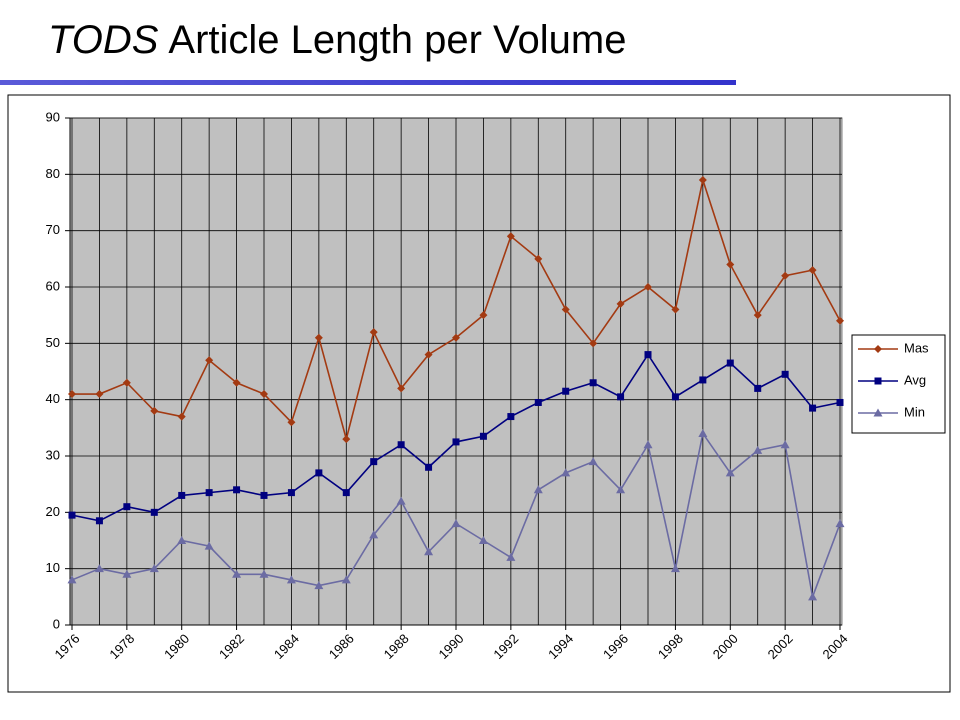 The width and height of the screenshot is (960, 720). Describe the element at coordinates (898, 384) in the screenshot. I see `legend-box` at that location.